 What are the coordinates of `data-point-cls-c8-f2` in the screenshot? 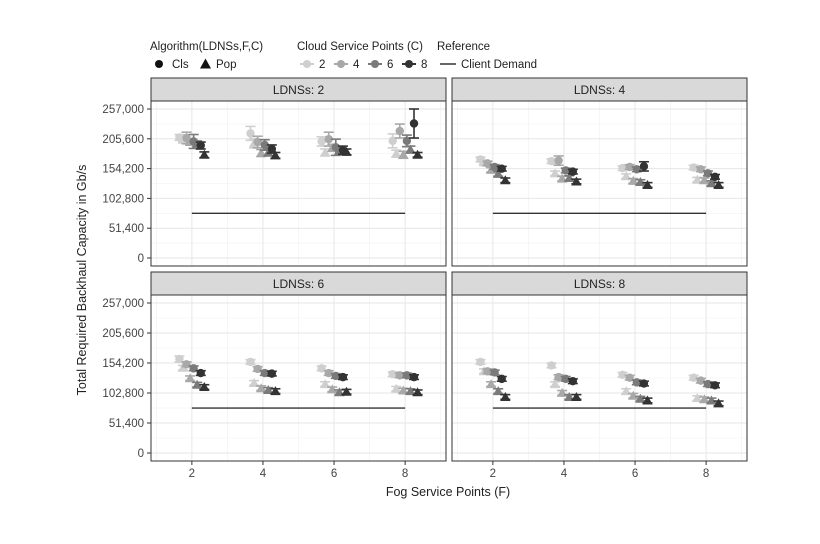 It's located at (501, 168).